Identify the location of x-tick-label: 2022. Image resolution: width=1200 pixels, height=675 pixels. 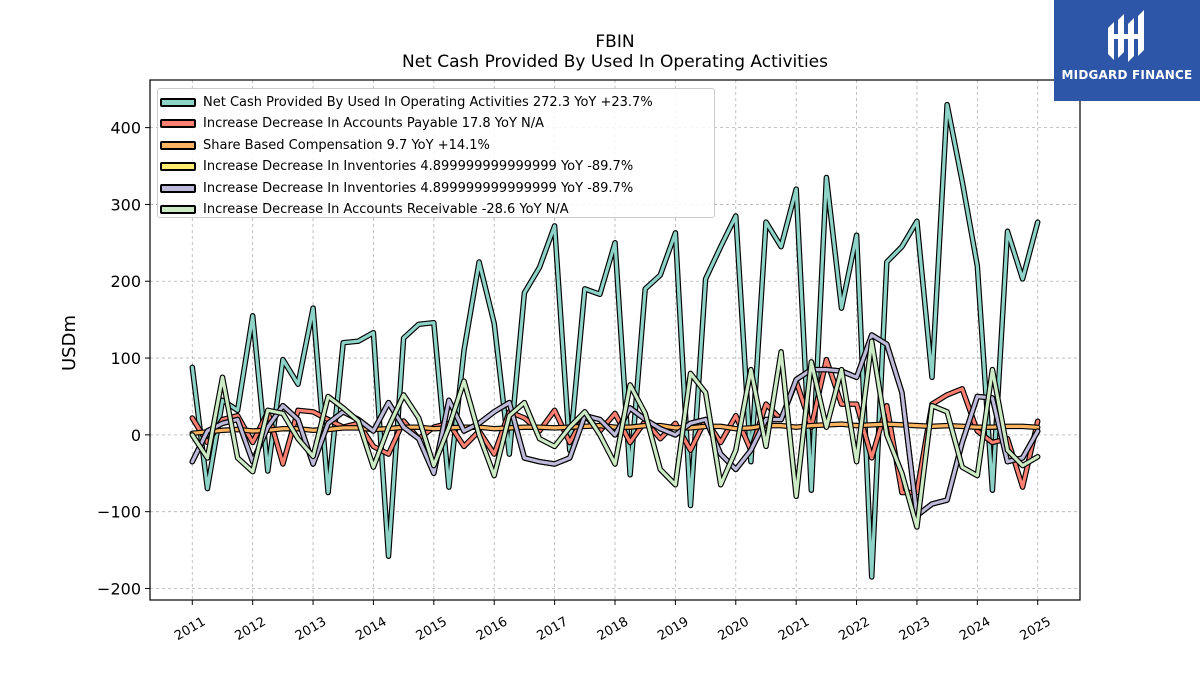
(854, 629).